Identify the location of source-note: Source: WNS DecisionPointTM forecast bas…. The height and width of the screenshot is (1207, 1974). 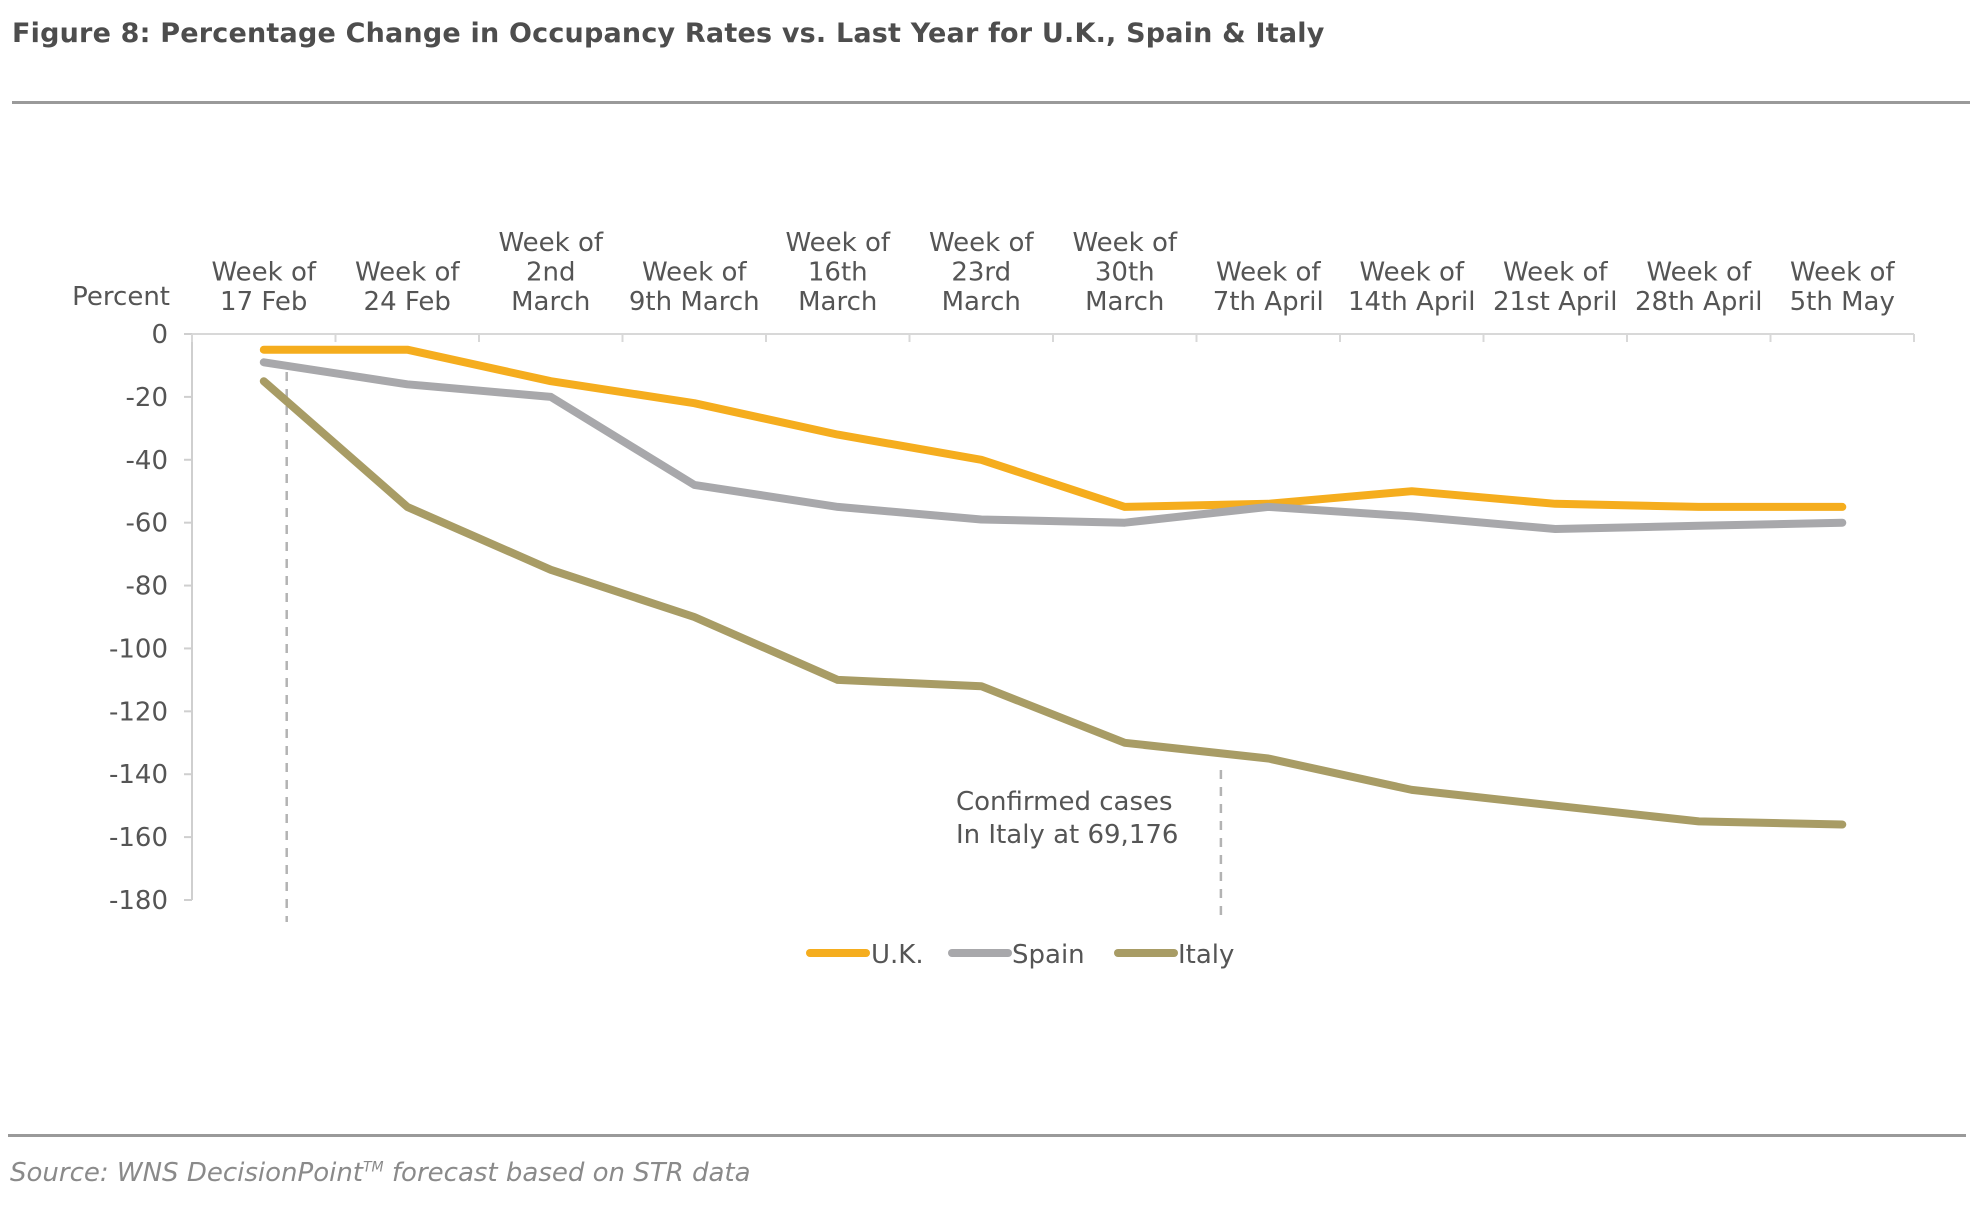
(380, 1173).